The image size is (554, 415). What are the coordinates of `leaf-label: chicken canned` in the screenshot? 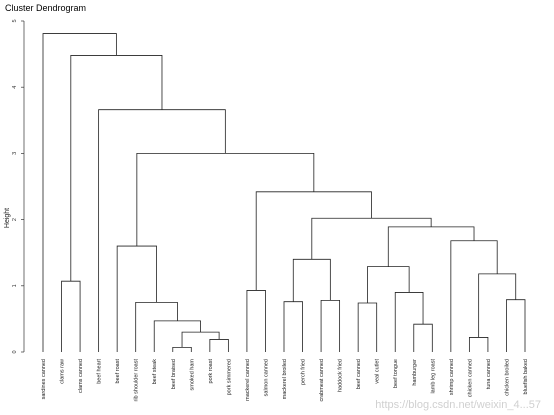 It's located at (470, 378).